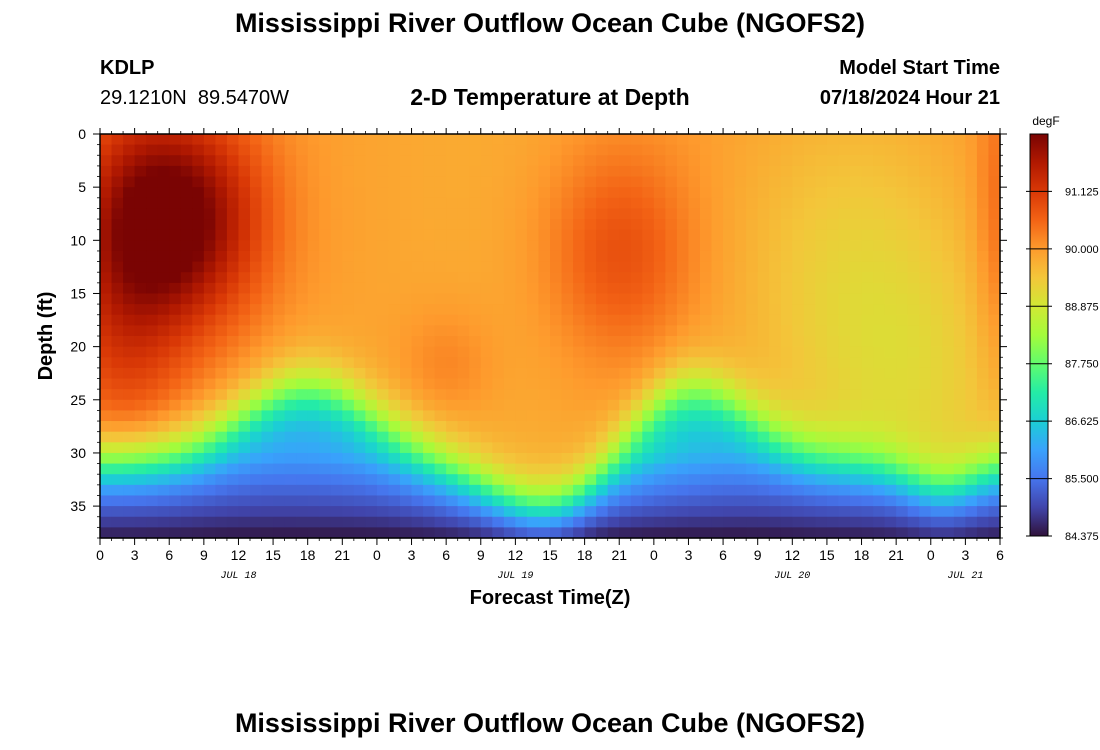 This screenshot has height=750, width=1100. Describe the element at coordinates (1082, 365) in the screenshot. I see `colorbar-tick-label: 87.750` at that location.